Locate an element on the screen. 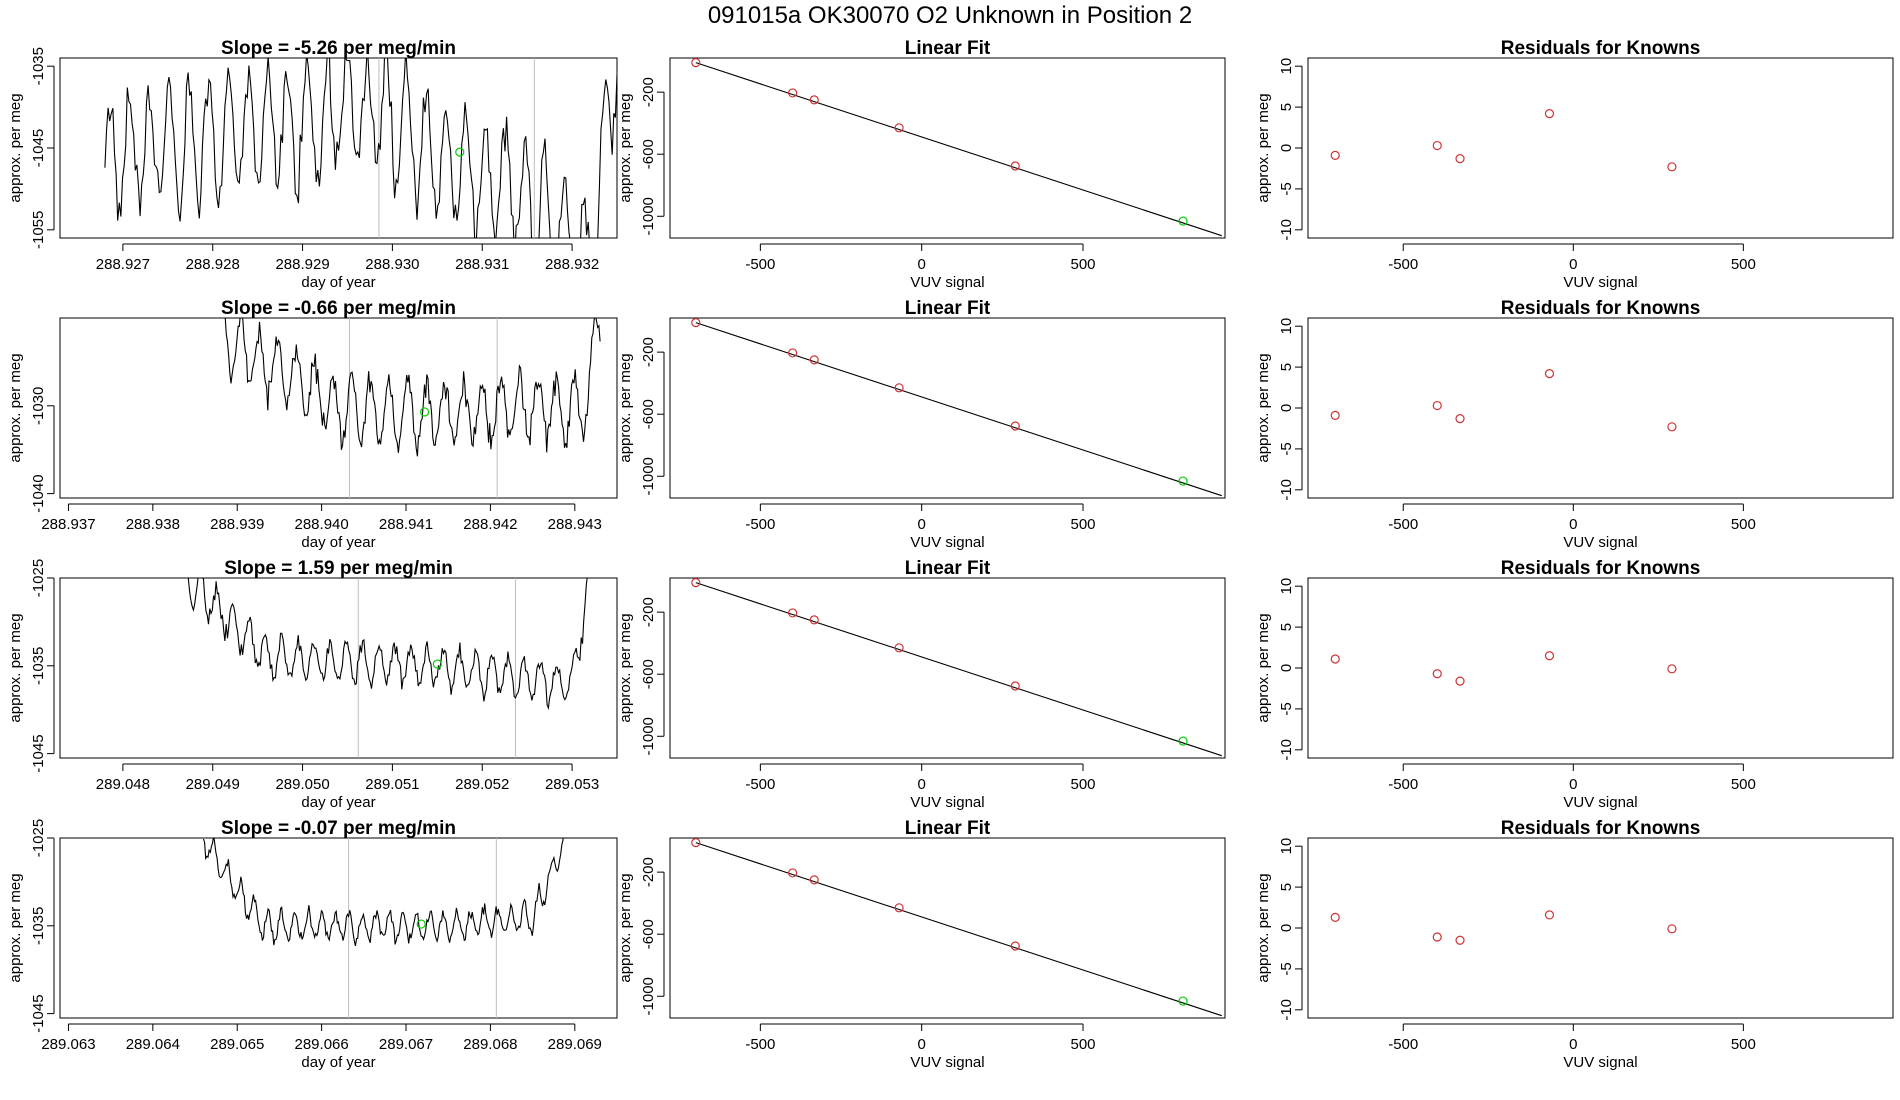 The image size is (1900, 1100). x-tick-label: 289.063 is located at coordinates (68, 1044).